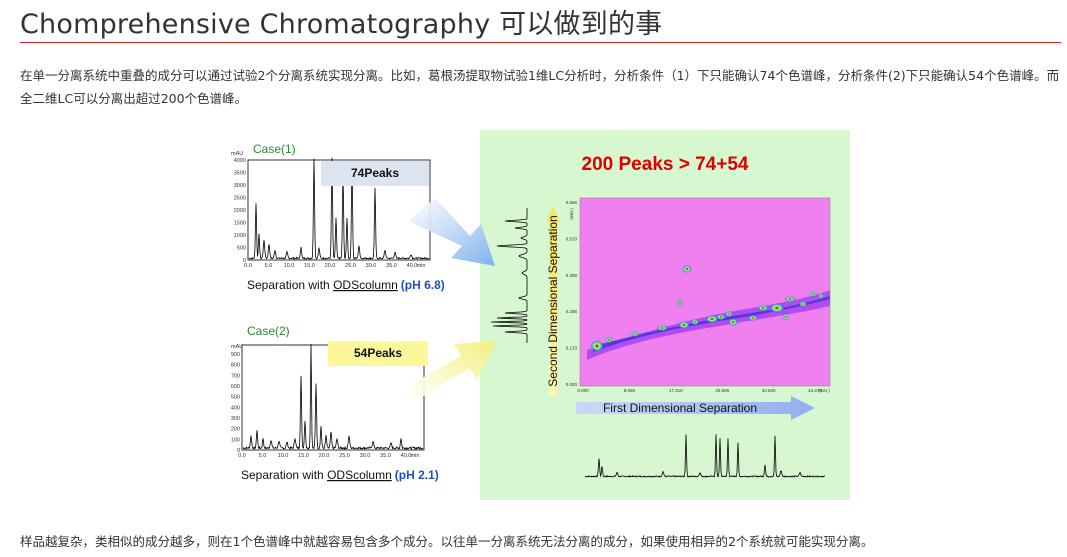 The width and height of the screenshot is (1067, 557). I want to click on case1-y-tick: 1500, so click(240, 224).